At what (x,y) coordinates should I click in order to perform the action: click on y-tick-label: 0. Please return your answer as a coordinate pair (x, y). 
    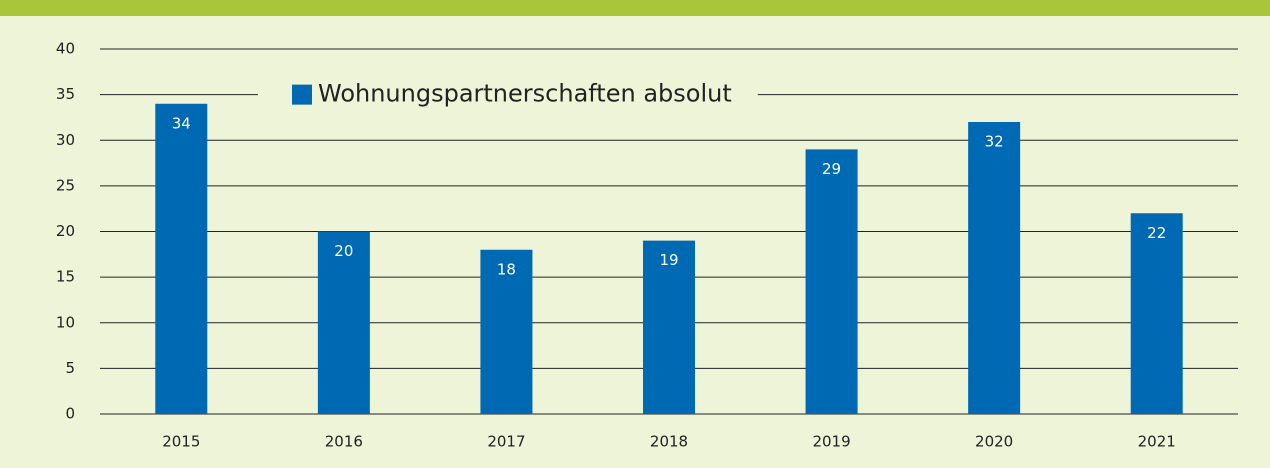
    Looking at the image, I should click on (70, 414).